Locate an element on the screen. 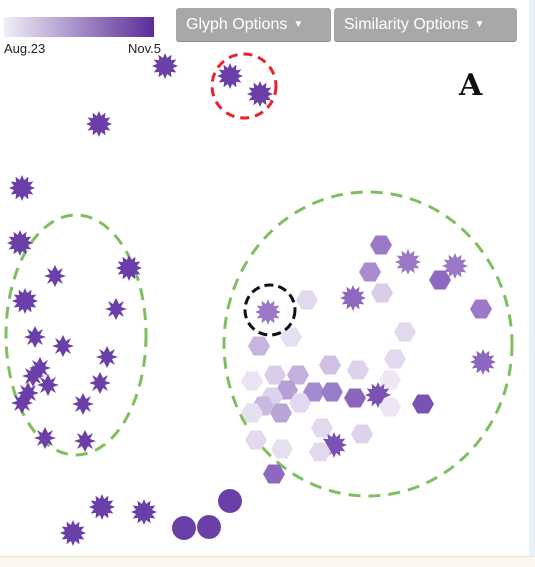  similarity-options-button: Similarity Options ▼ is located at coordinates (425, 25).